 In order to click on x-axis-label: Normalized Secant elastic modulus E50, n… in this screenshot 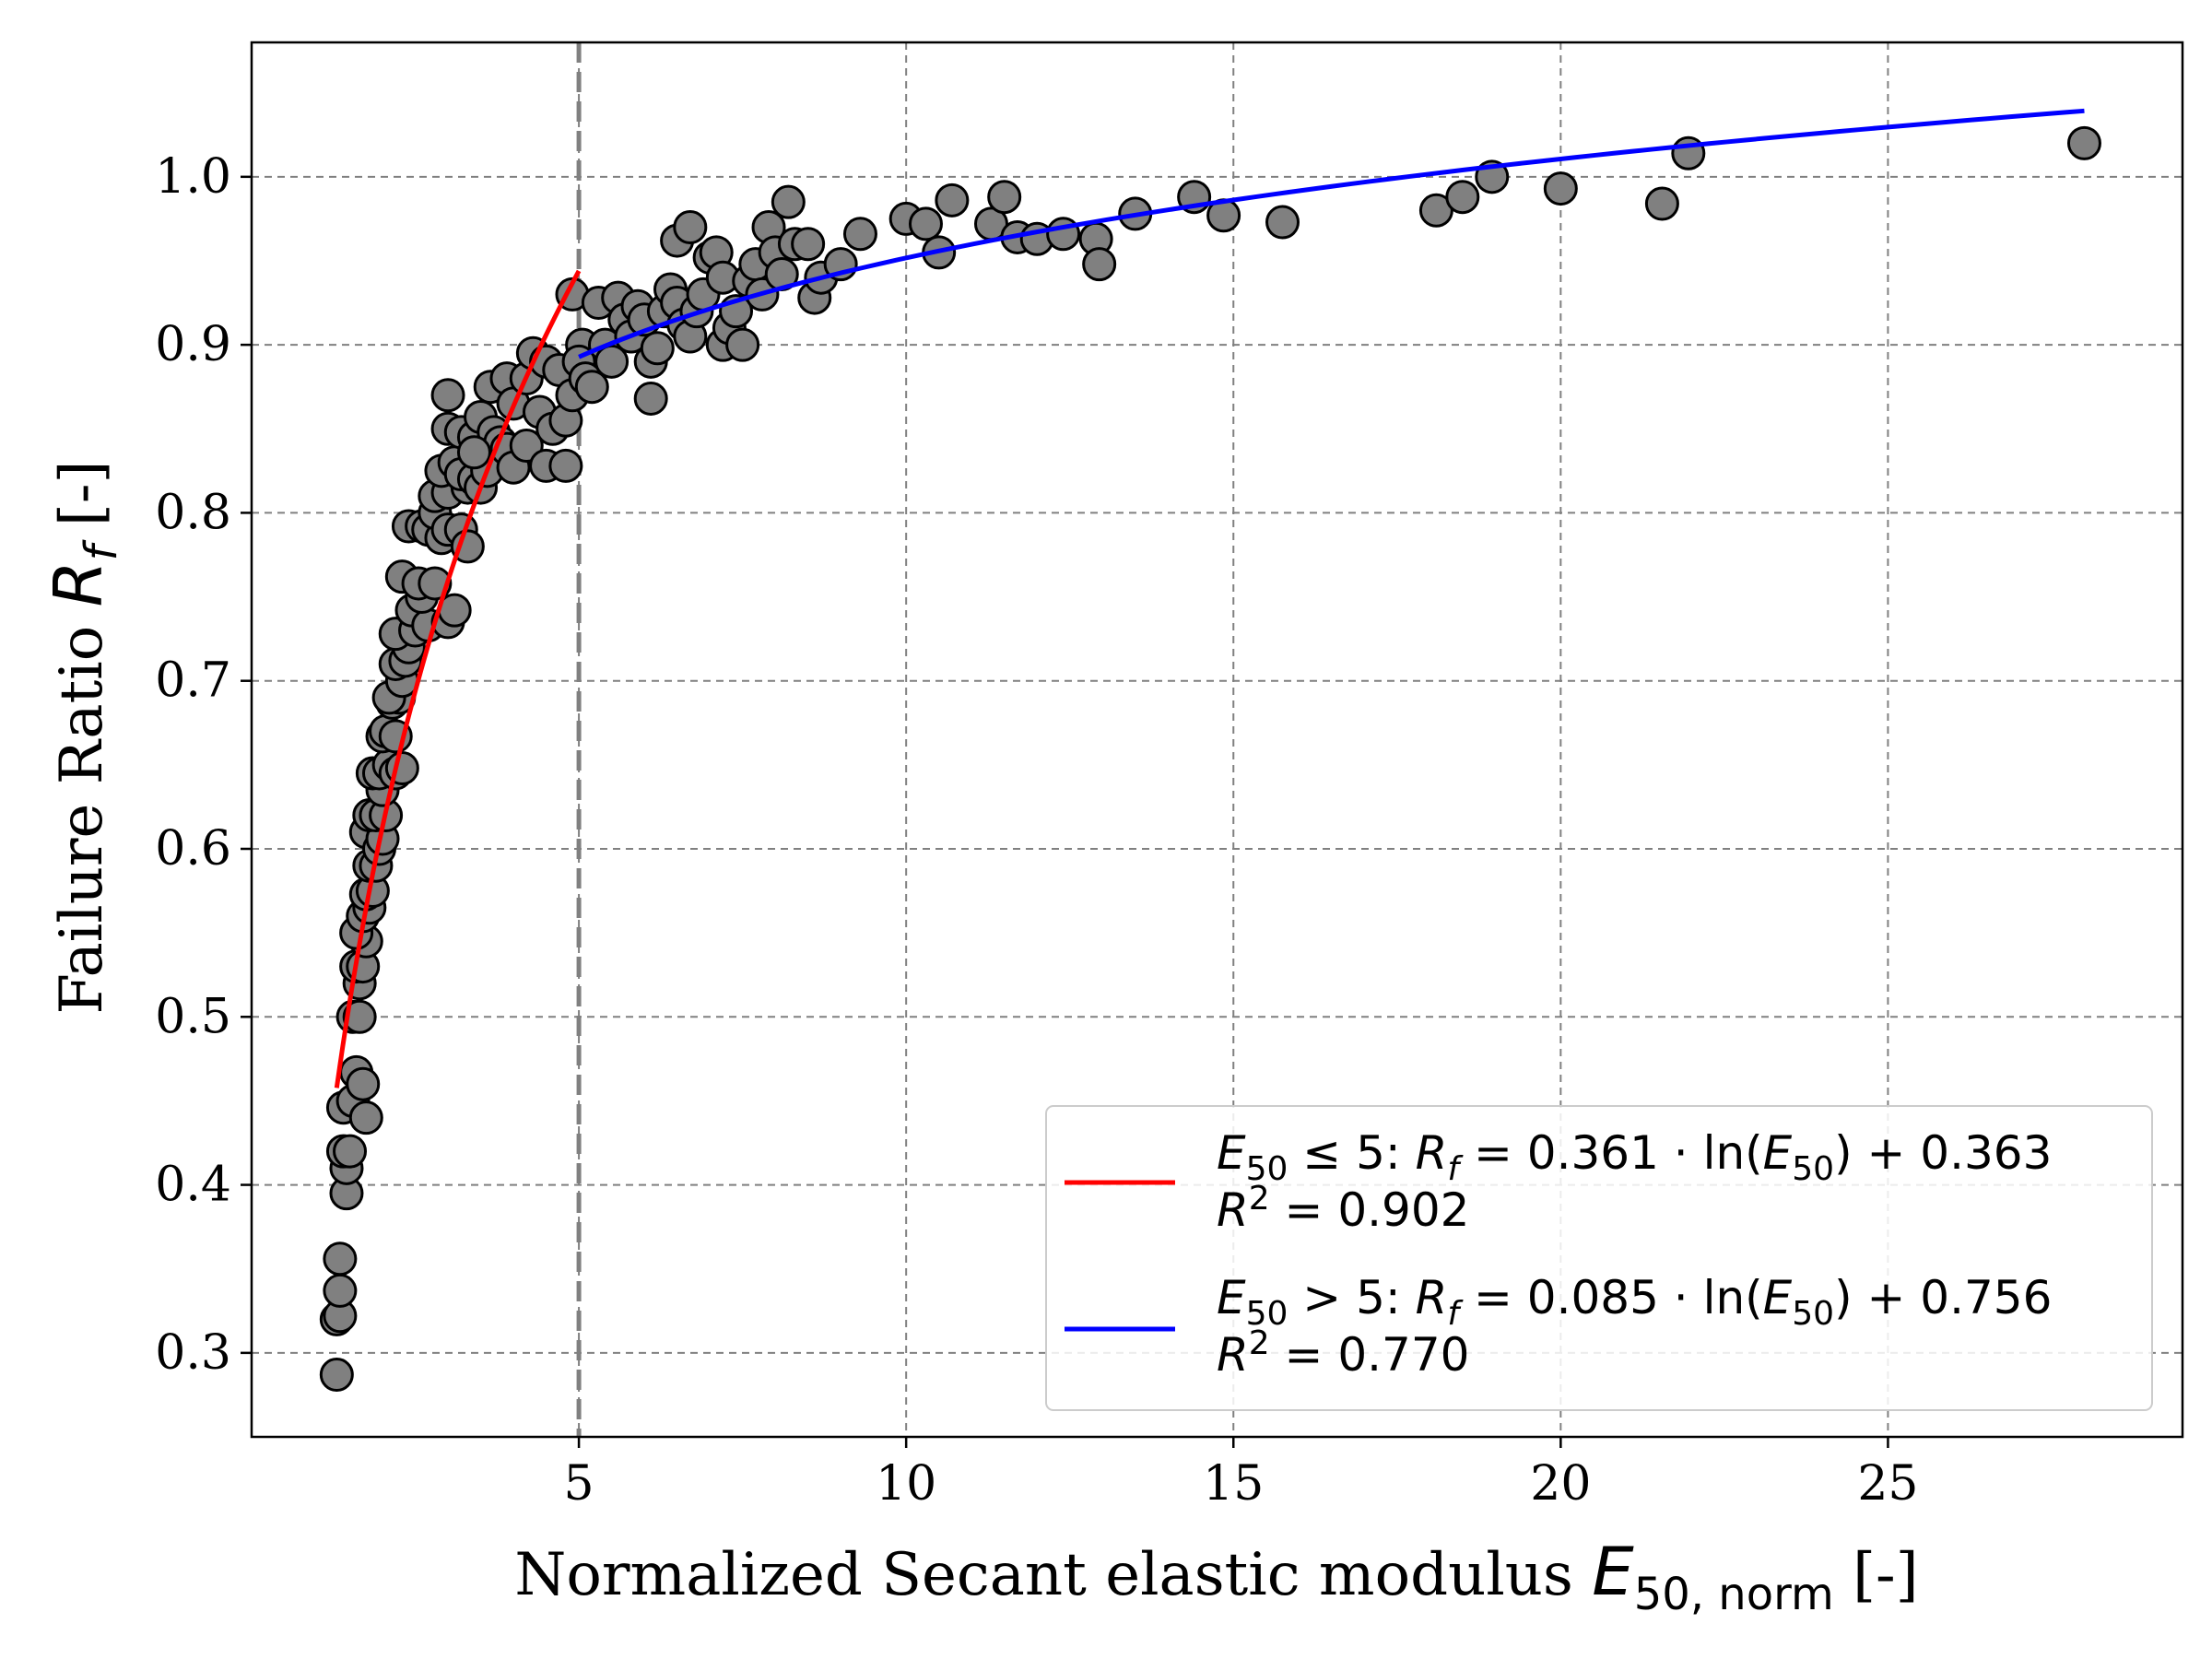, I will do `click(1216, 1576)`.